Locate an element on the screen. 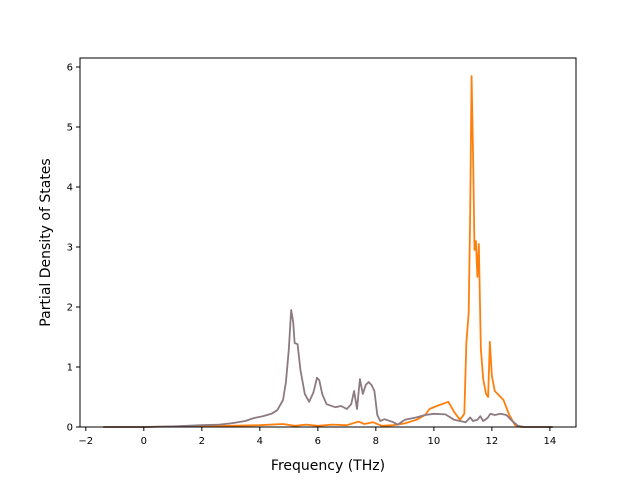 The height and width of the screenshot is (480, 640). x-tick-label: −2 is located at coordinates (85, 441).